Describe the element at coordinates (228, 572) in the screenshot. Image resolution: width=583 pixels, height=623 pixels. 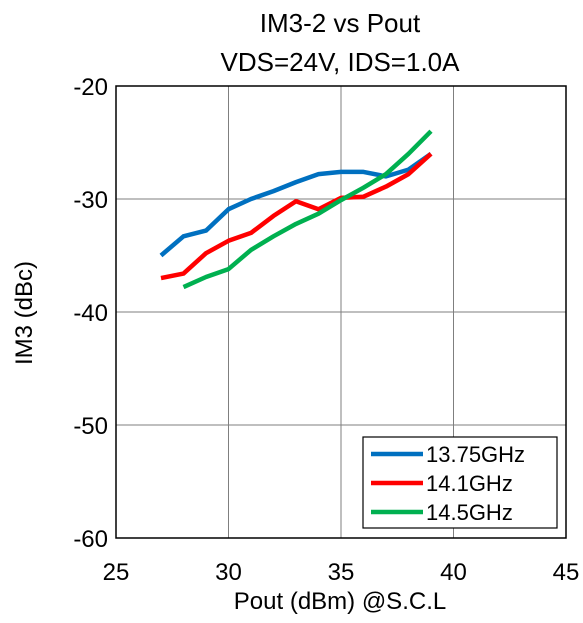
I see `x-tick-label: 30` at that location.